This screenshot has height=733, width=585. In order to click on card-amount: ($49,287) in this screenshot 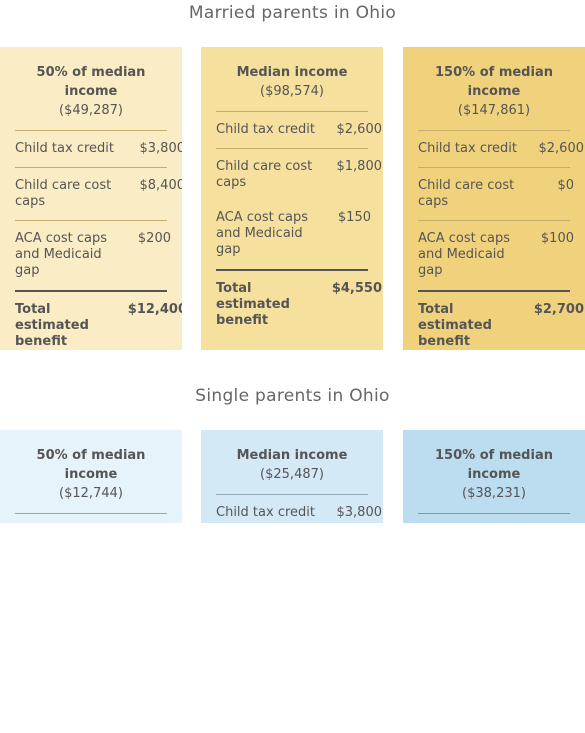, I will do `click(91, 110)`.